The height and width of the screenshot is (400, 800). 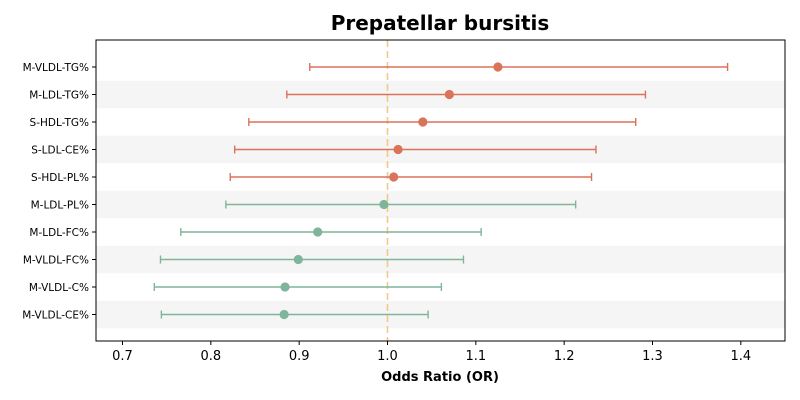 What do you see at coordinates (59, 96) in the screenshot?
I see `y-tick-label: M-LDL-TG%` at bounding box center [59, 96].